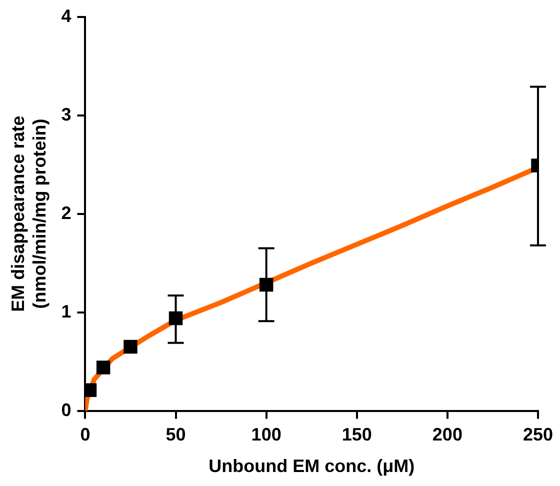  I want to click on x-tick-label: 50, so click(176, 434).